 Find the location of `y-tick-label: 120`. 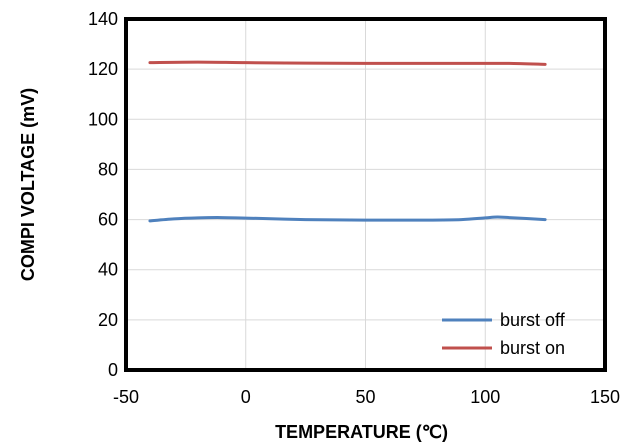

y-tick-label: 120 is located at coordinates (103, 69).